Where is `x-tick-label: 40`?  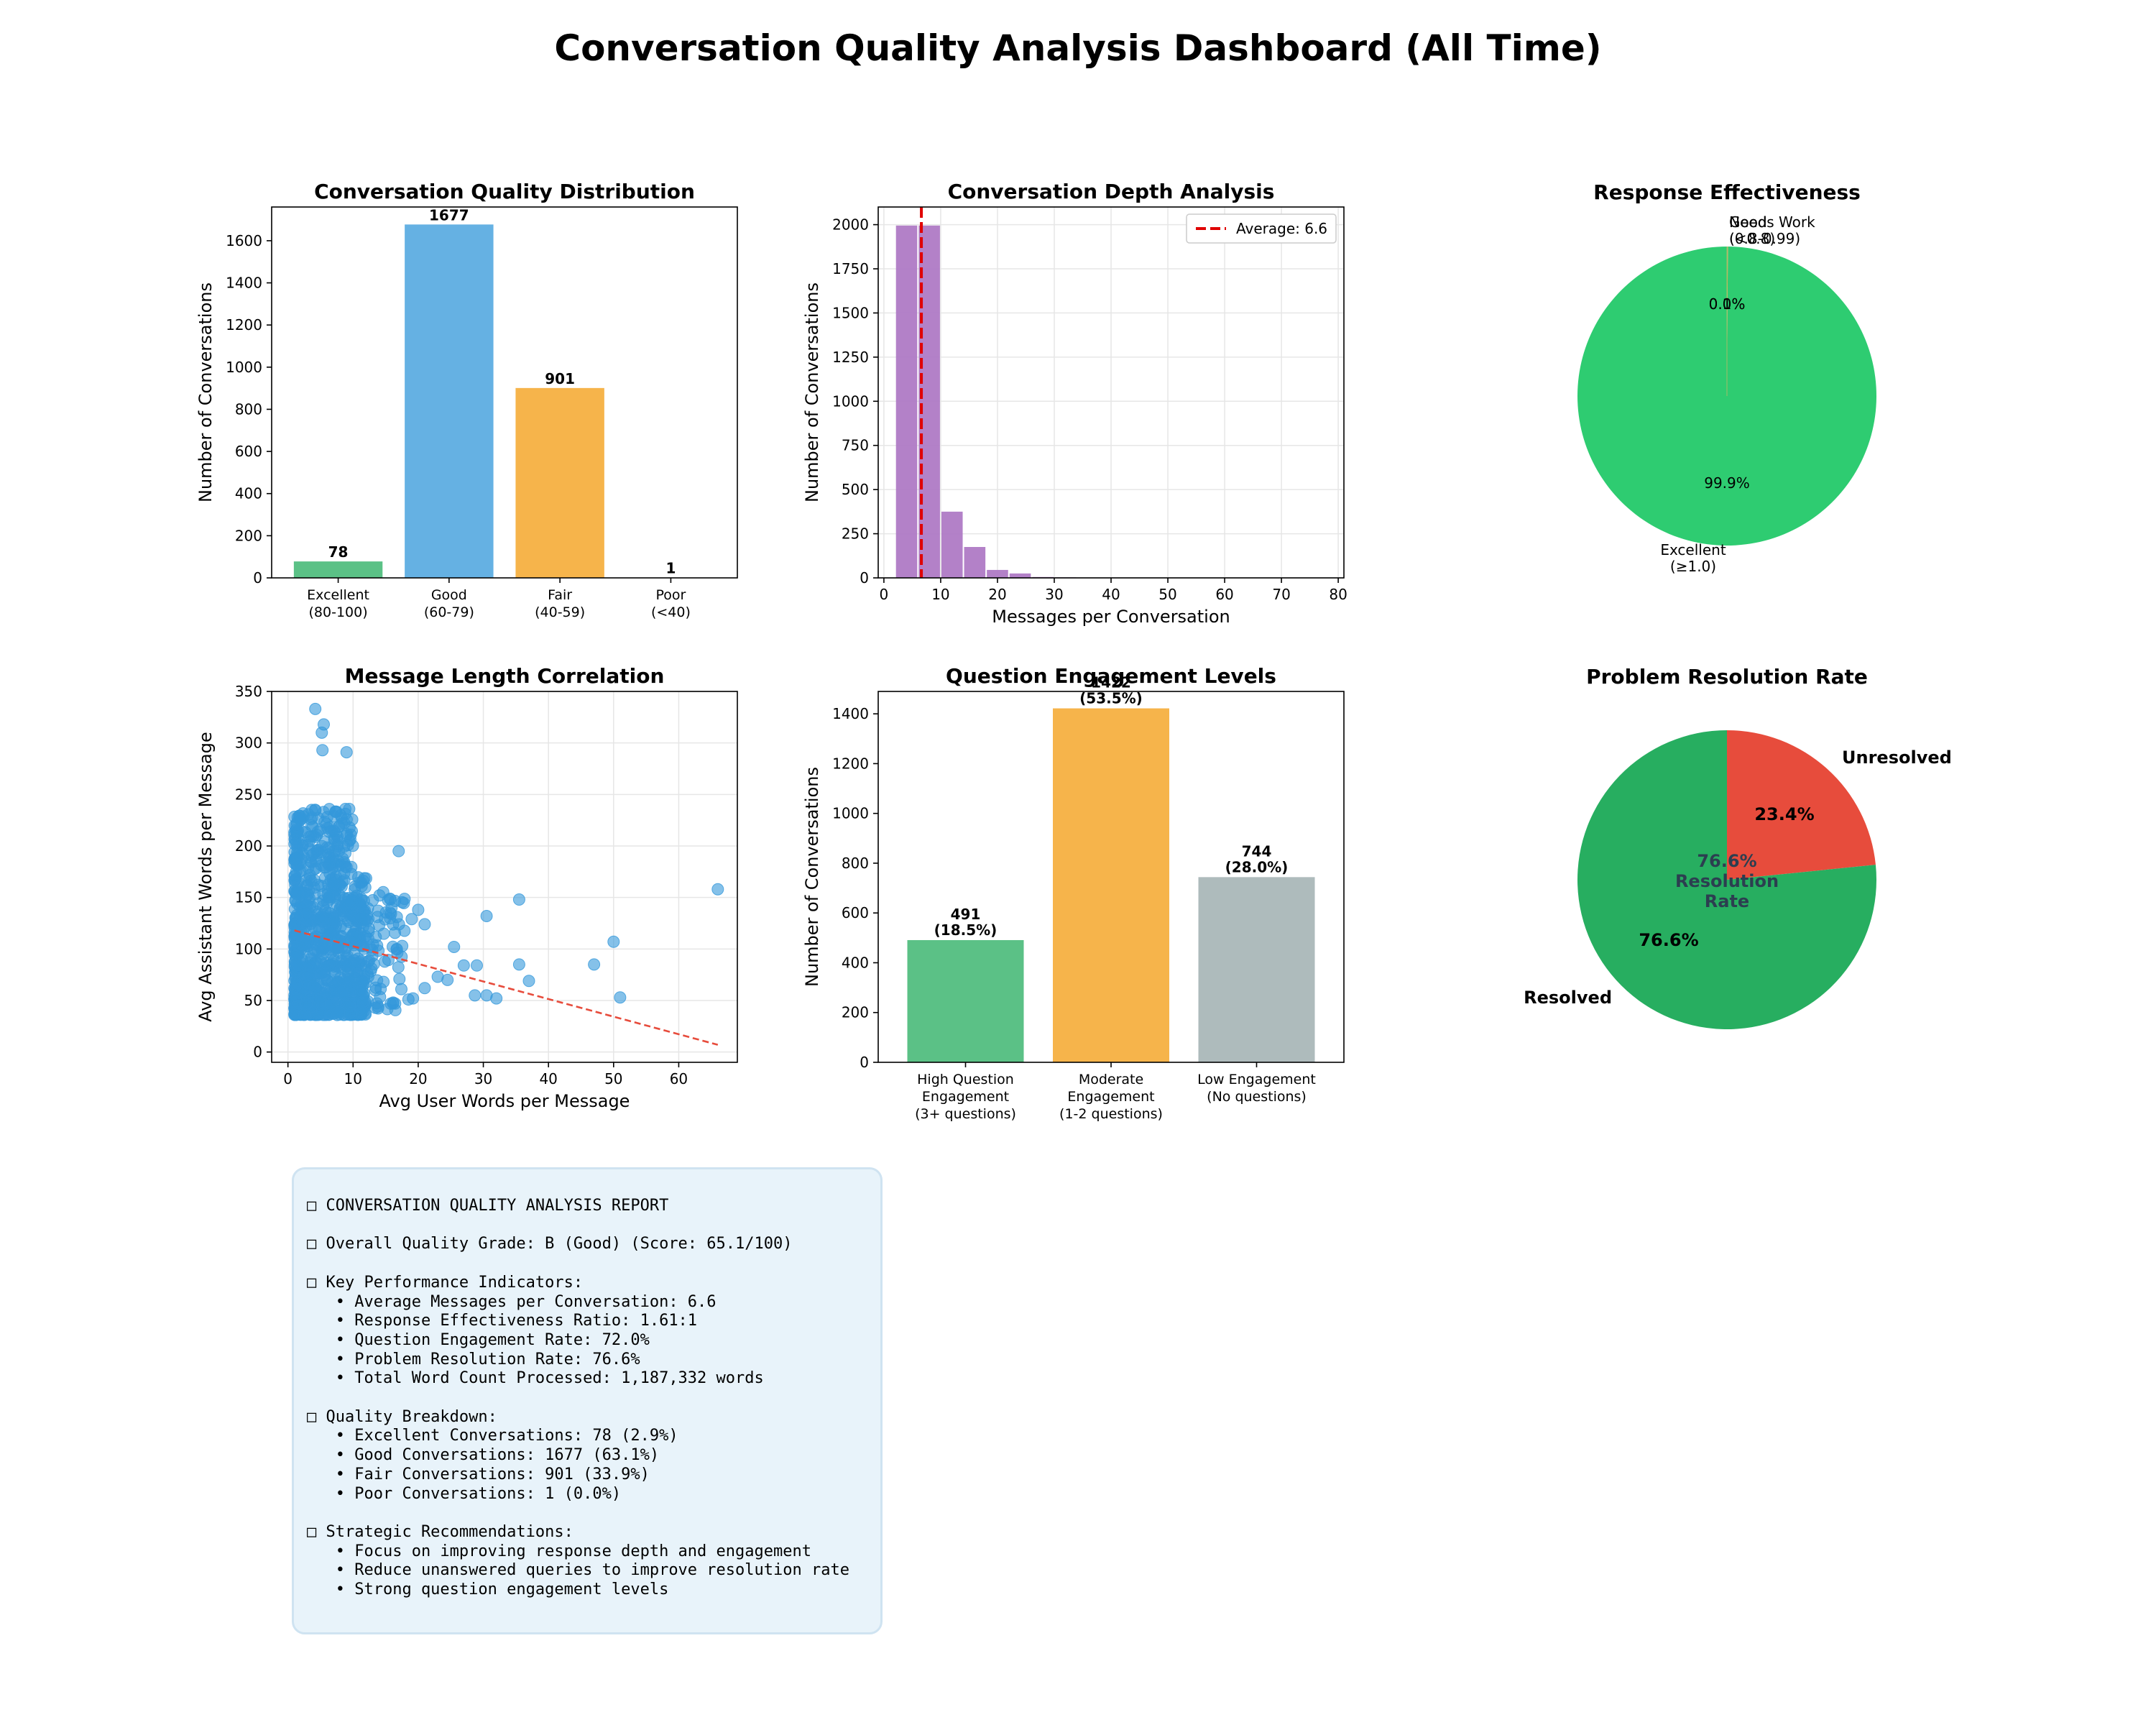
x-tick-label: 40 is located at coordinates (548, 1078).